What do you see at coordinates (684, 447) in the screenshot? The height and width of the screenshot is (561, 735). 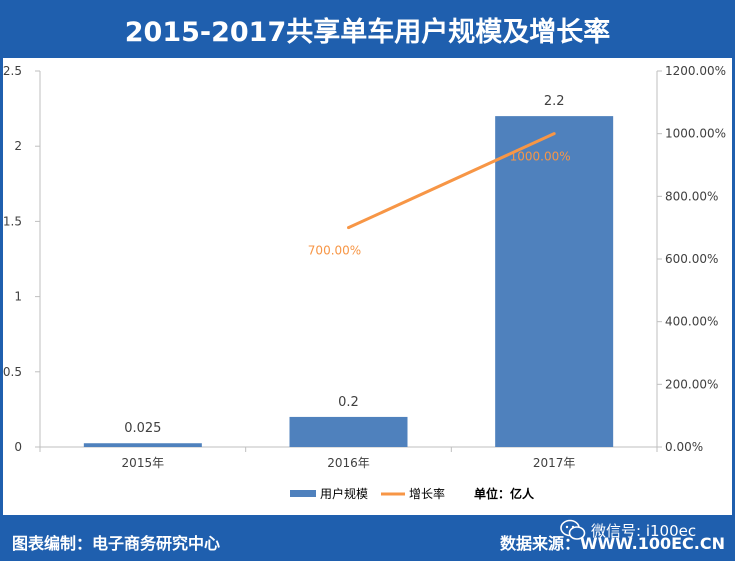 I see `right-tick-label: 0.00%` at bounding box center [684, 447].